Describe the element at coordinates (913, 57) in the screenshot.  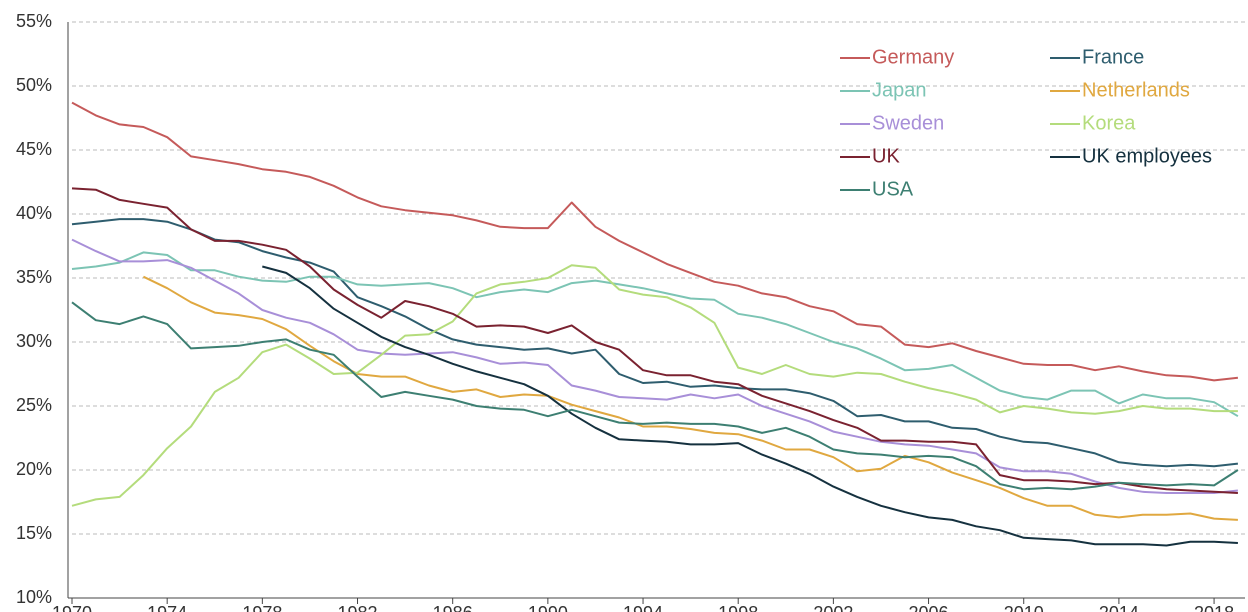
I see `legend-label: Germany` at that location.